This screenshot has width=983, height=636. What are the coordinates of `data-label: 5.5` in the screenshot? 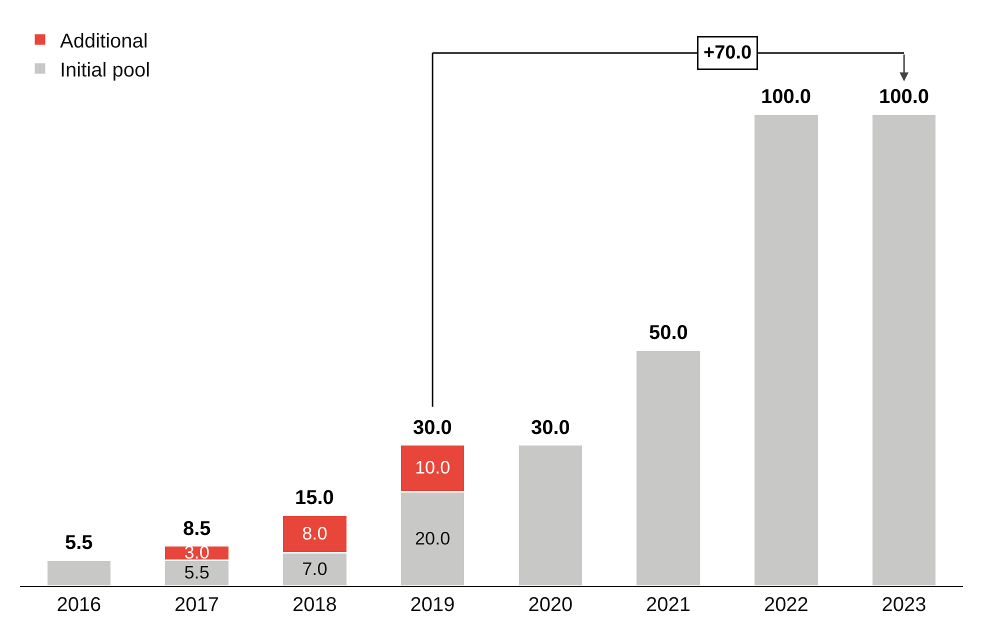 It's located at (197, 572).